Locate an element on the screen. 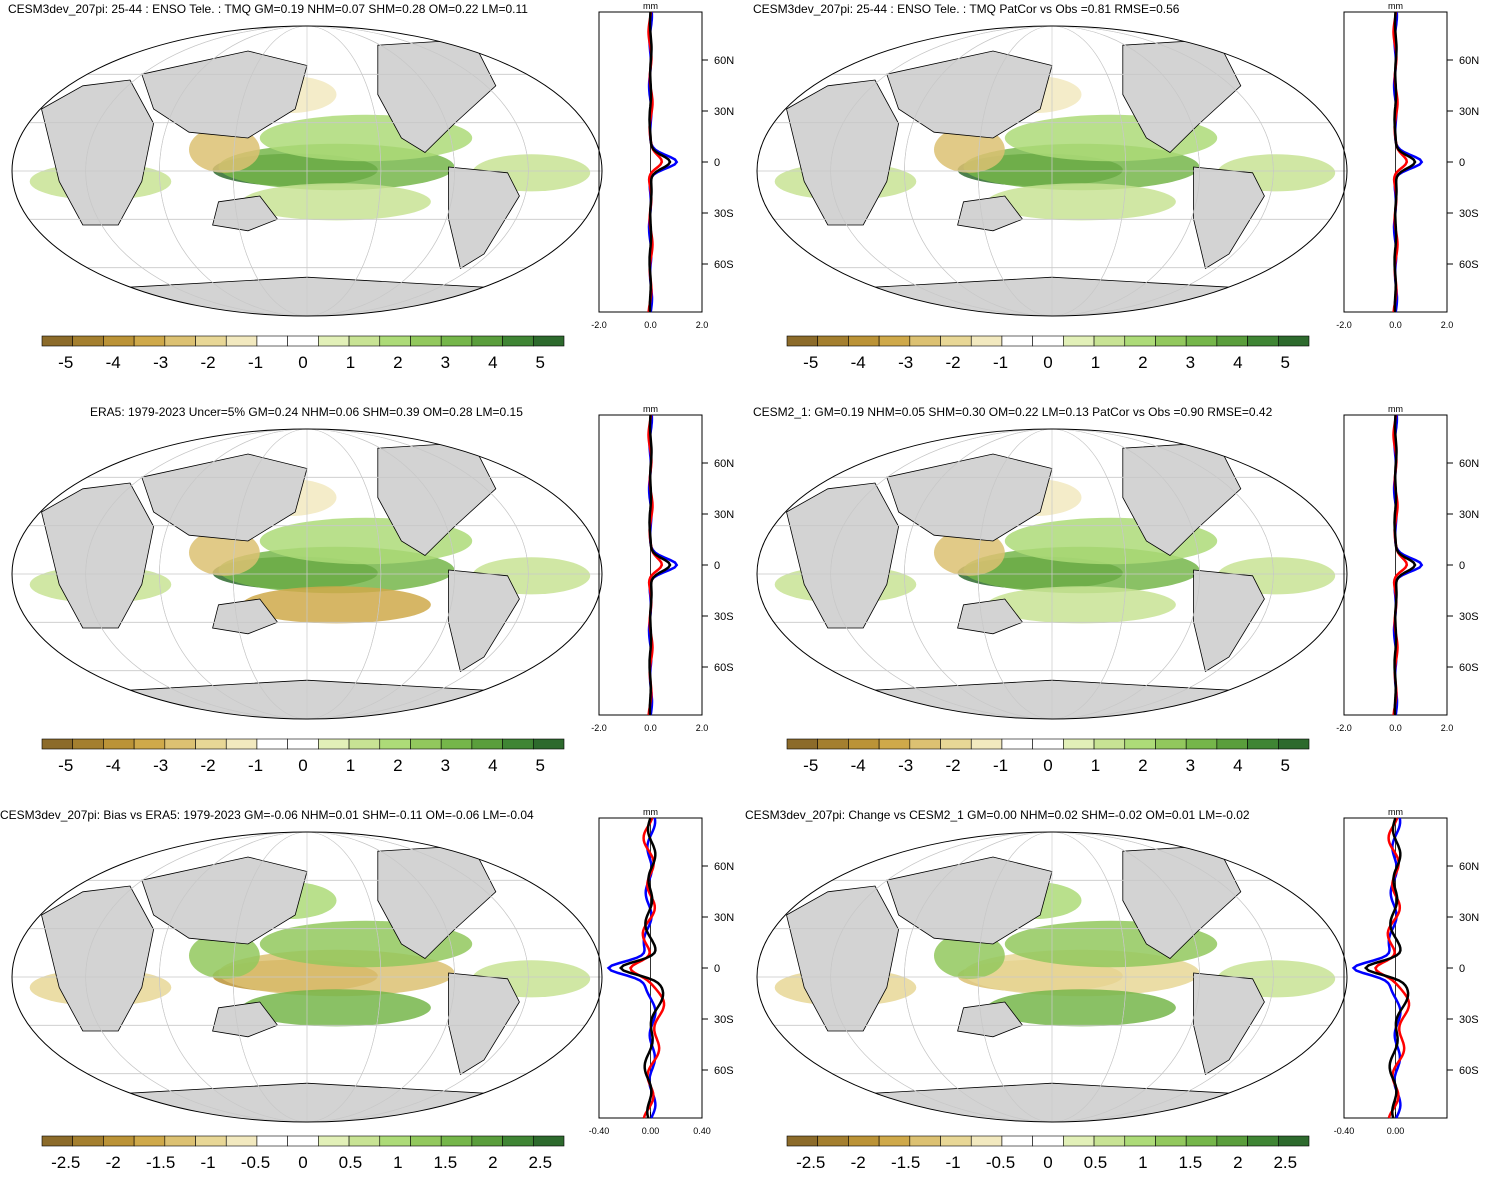 The image size is (1490, 1186). colorbar-label: 0 is located at coordinates (302, 362).